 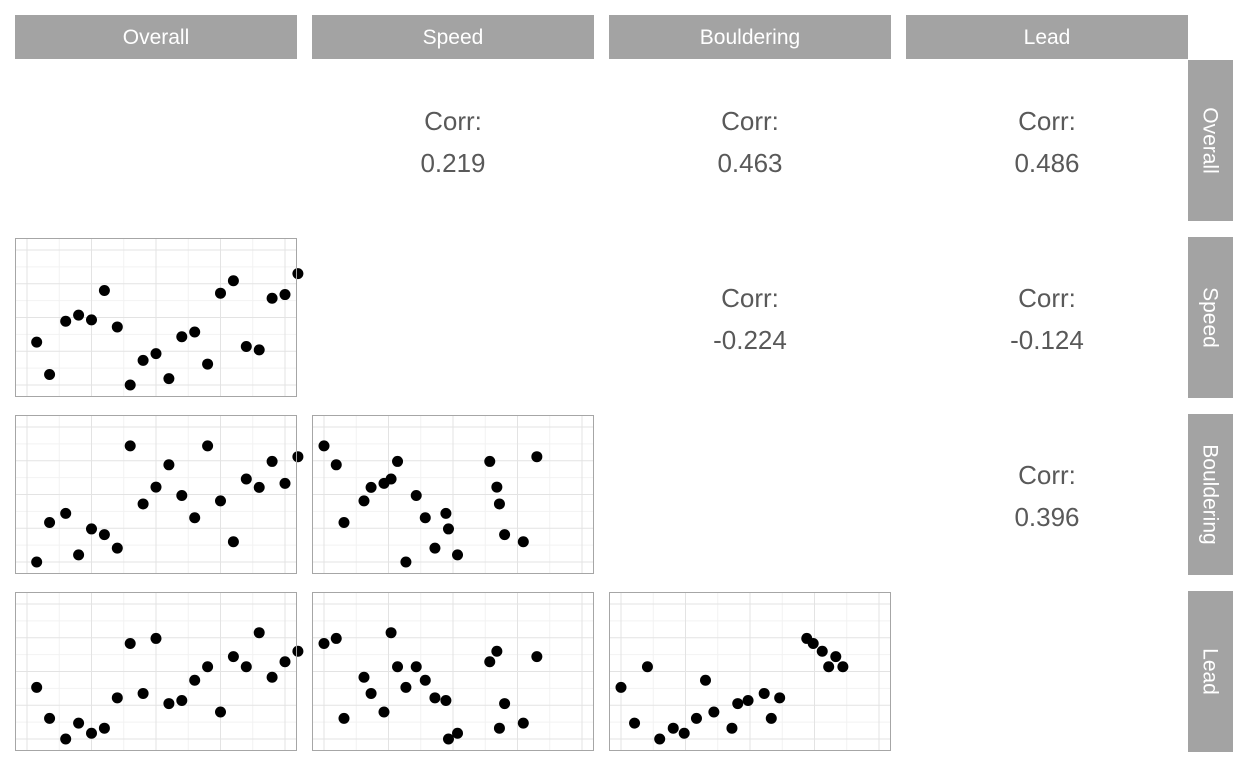 I want to click on strip-top-label-lead: Lead, so click(x=1047, y=37).